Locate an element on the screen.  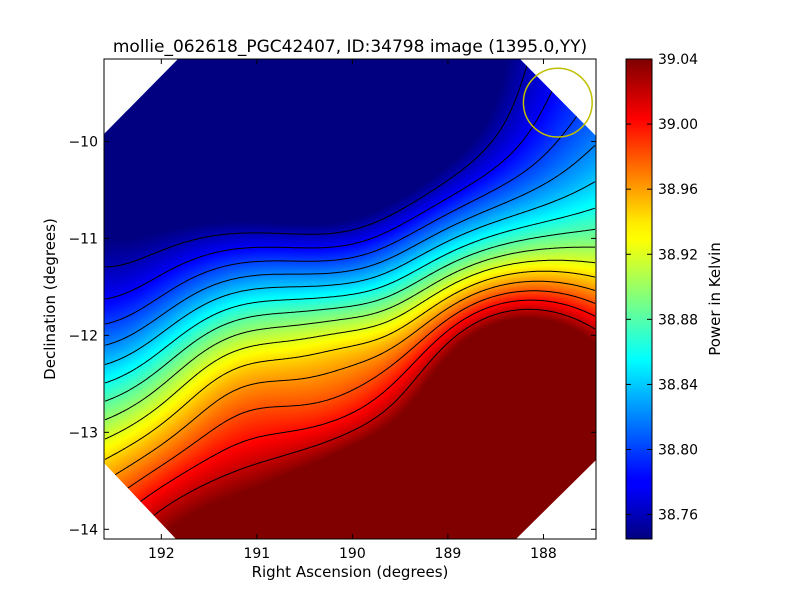
y-tick-label: −12 is located at coordinates (83, 336).